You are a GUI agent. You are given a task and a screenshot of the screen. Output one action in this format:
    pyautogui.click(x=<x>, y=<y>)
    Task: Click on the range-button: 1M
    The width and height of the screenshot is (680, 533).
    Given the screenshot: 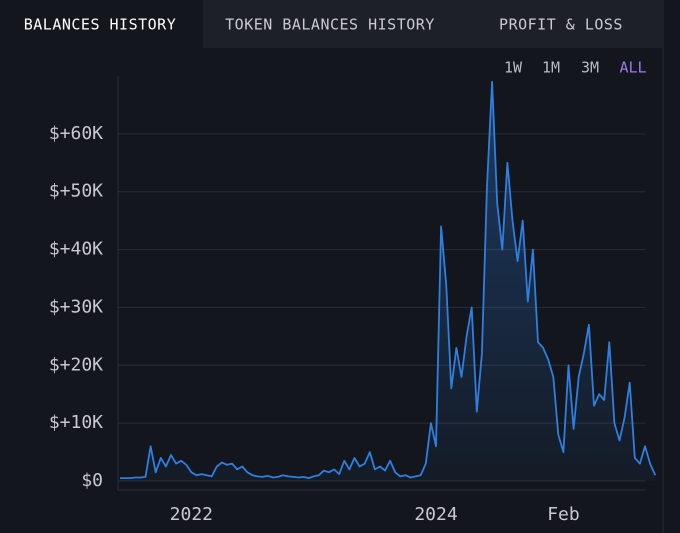 What is the action you would take?
    pyautogui.click(x=551, y=68)
    